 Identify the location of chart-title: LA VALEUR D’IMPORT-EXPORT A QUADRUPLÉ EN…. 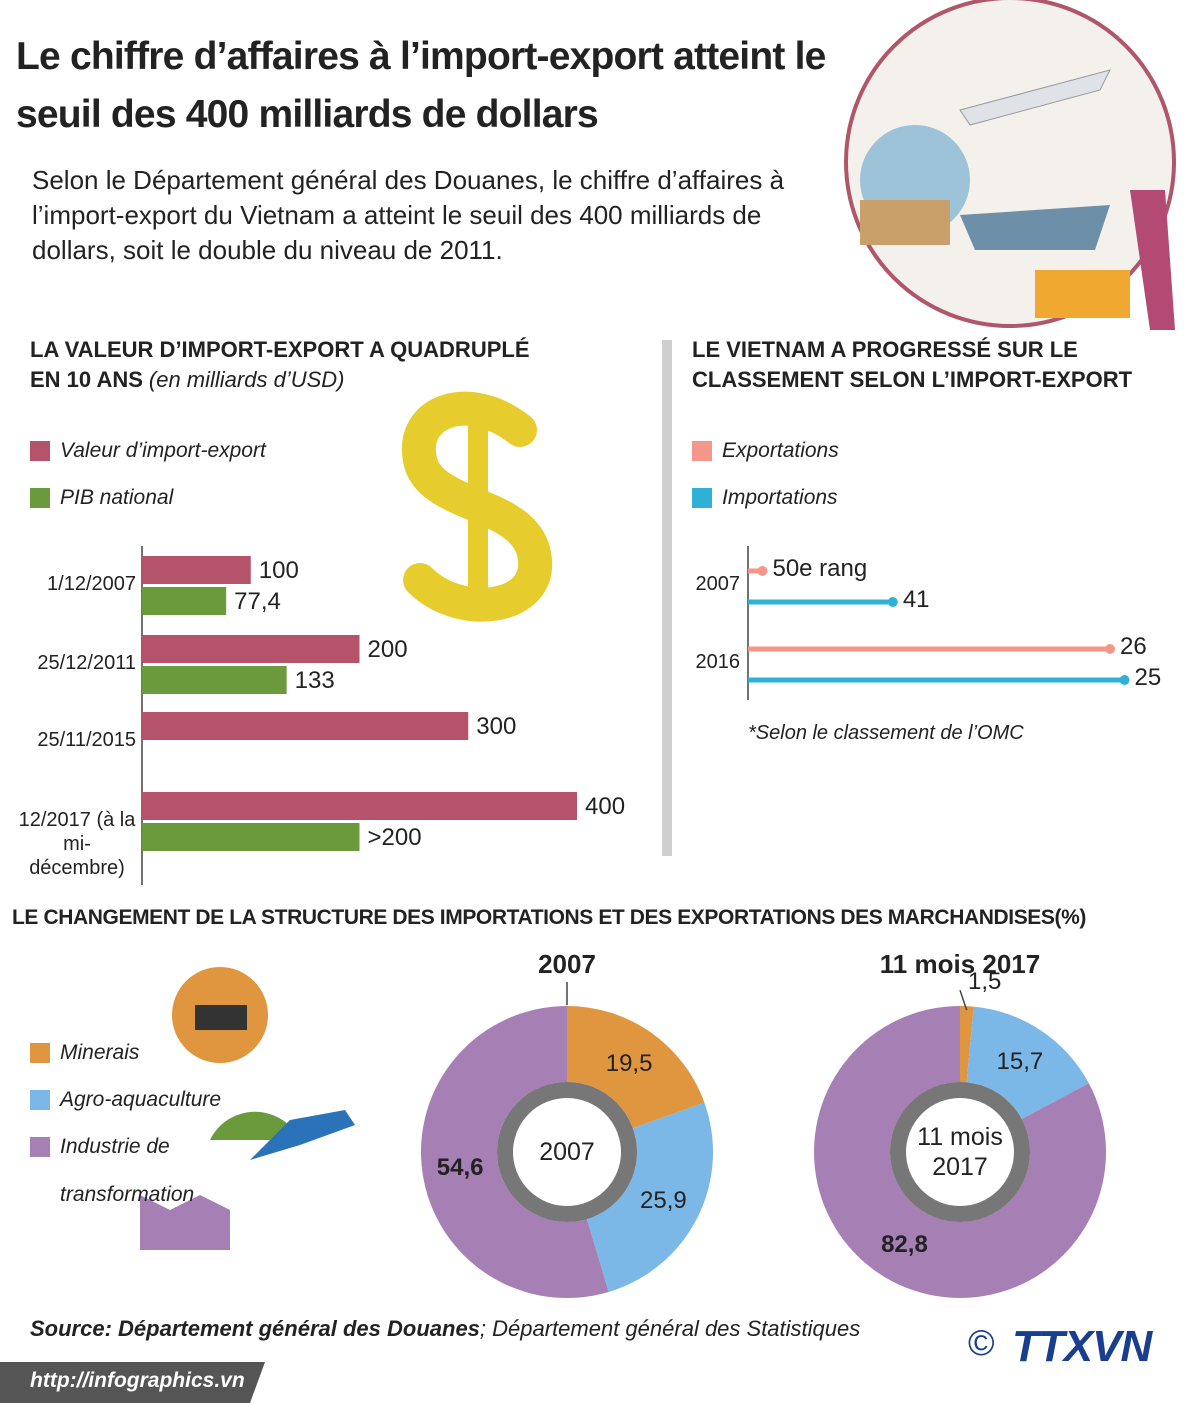
(280, 364).